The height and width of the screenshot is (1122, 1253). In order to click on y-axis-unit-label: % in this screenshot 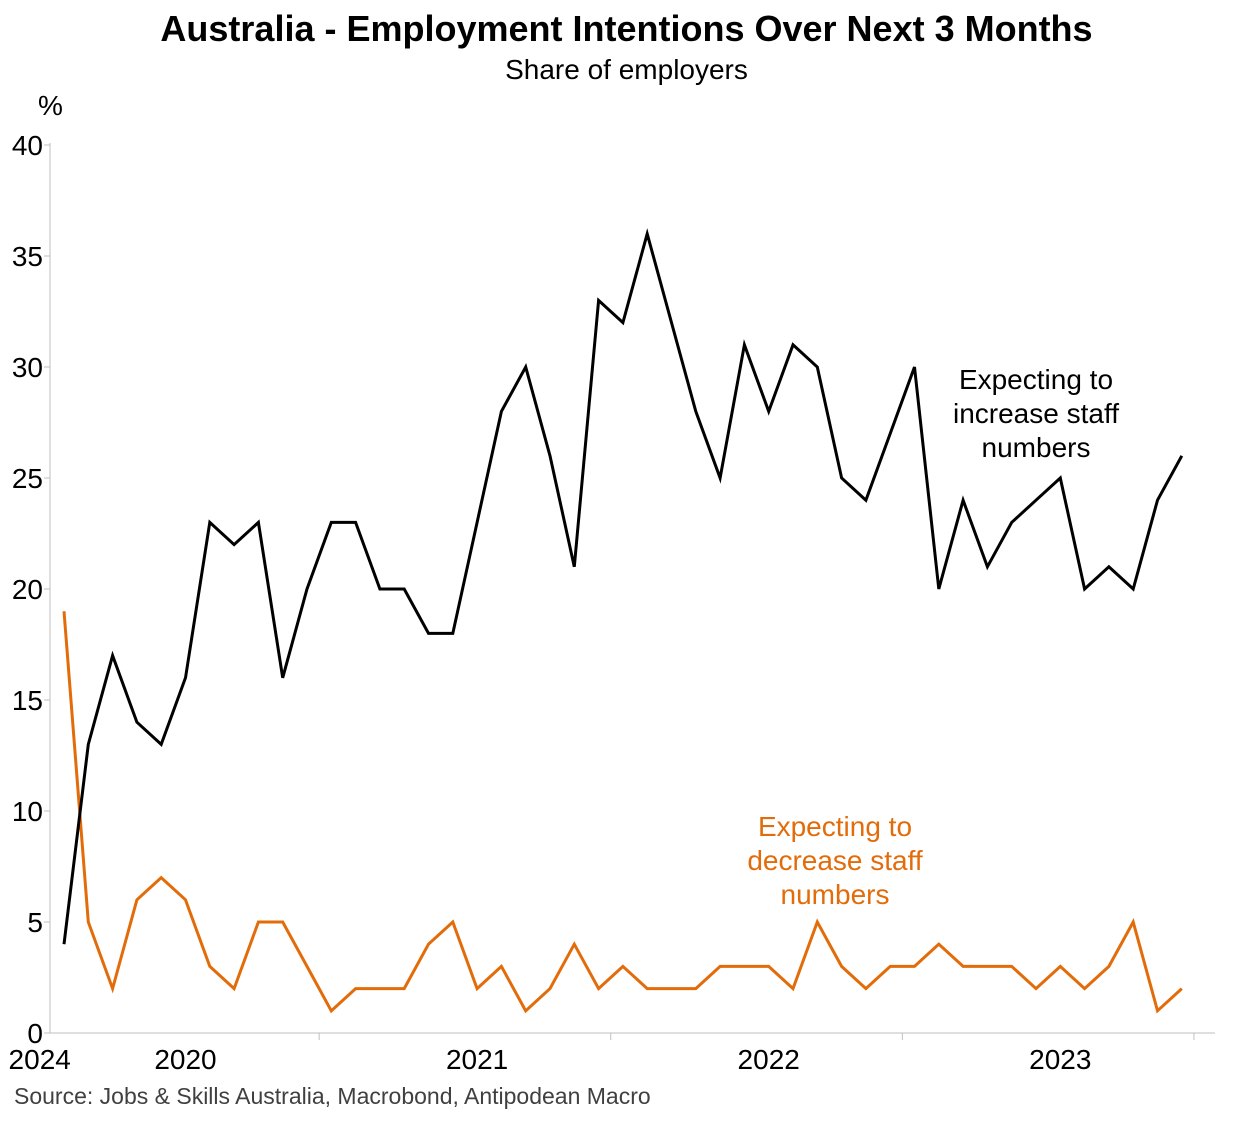, I will do `click(50, 105)`.